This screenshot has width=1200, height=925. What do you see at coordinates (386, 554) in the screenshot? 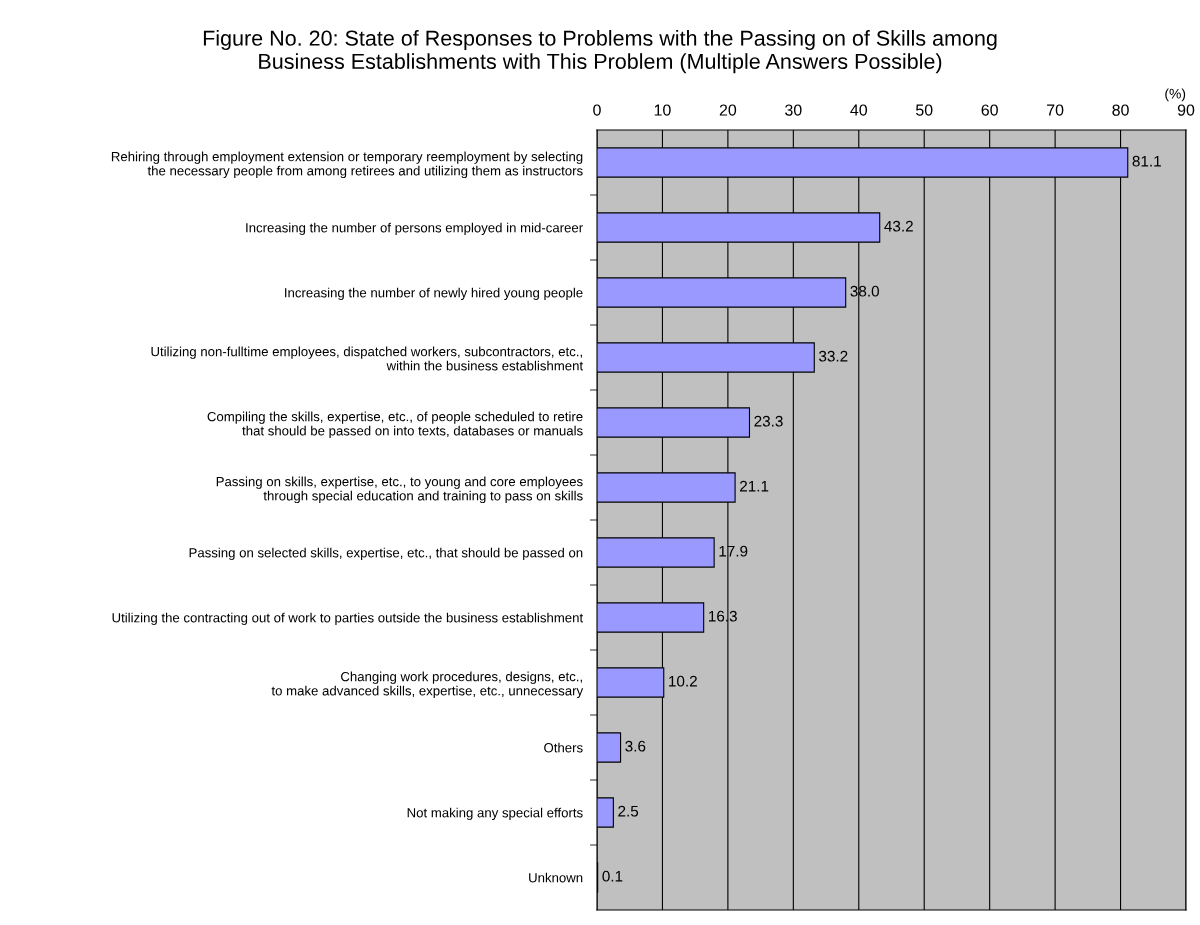
I see `y-tick-label: Passing on selected skills, expertise, etc., that should be passed on` at bounding box center [386, 554].